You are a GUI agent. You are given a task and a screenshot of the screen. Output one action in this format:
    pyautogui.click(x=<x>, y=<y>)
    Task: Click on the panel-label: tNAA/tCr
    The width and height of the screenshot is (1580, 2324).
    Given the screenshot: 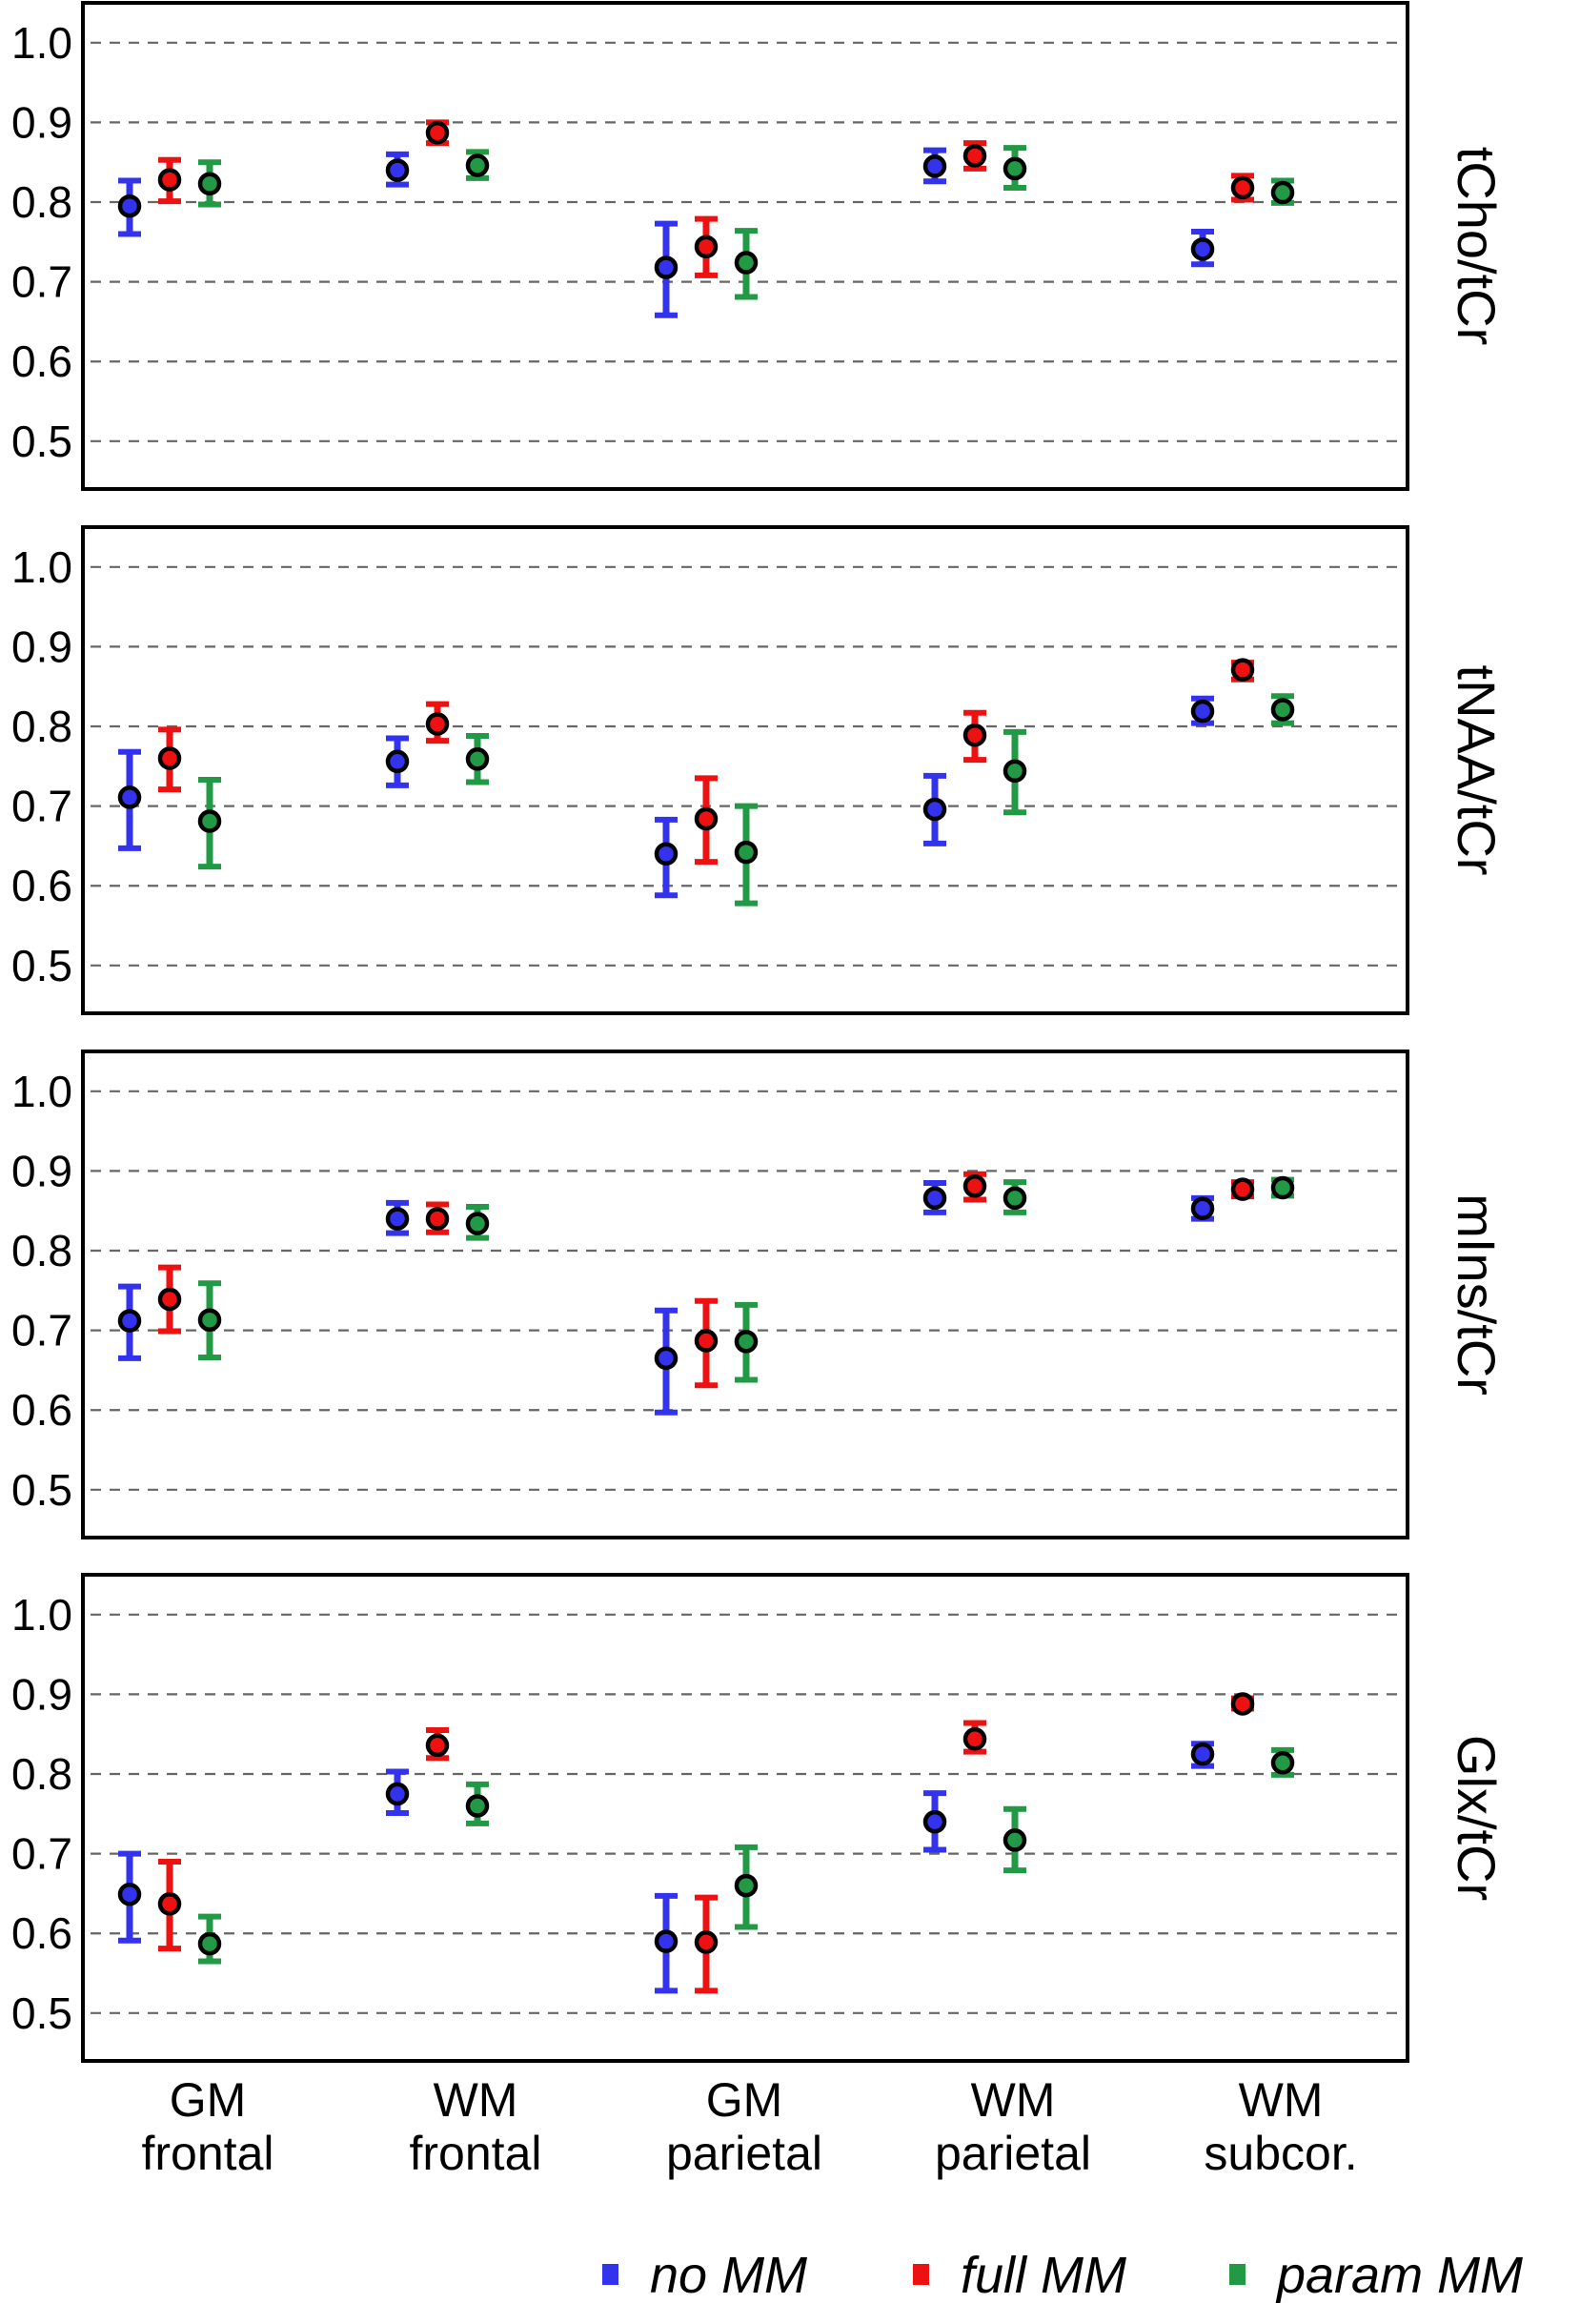 What is the action you would take?
    pyautogui.click(x=1477, y=770)
    